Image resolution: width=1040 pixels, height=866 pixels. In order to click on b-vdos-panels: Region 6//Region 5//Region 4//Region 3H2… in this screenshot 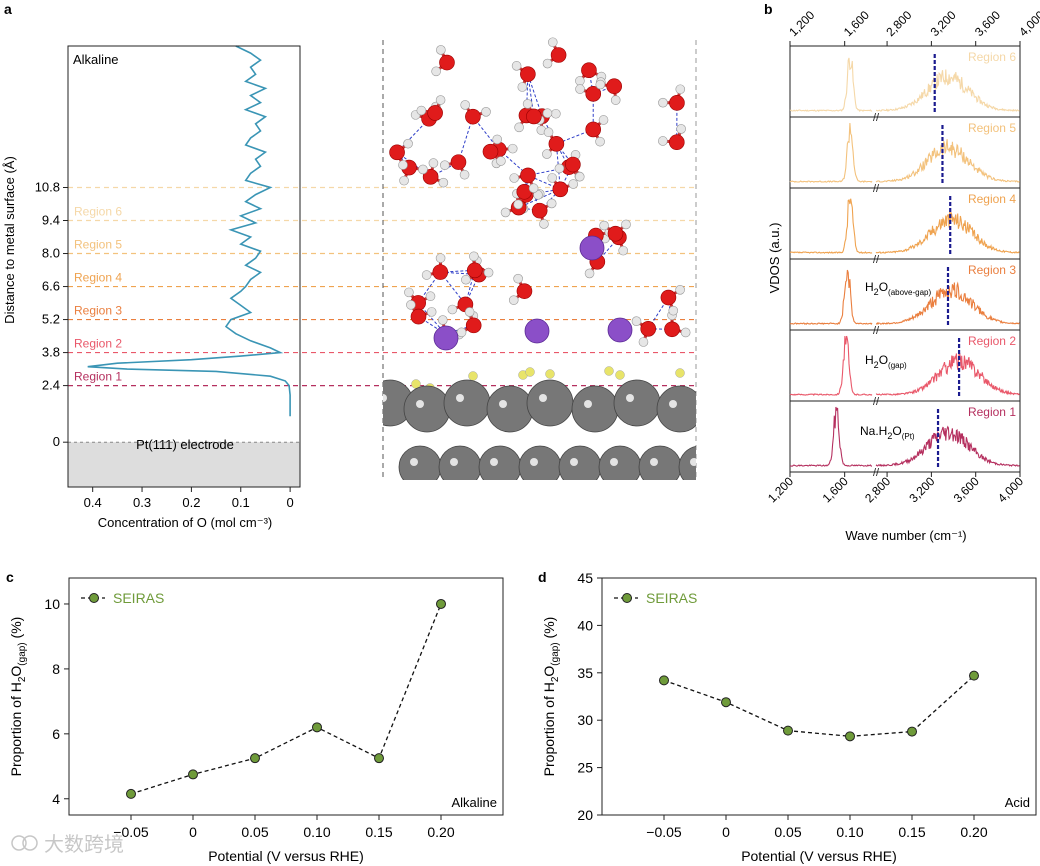, I will do `click(905, 262)`.